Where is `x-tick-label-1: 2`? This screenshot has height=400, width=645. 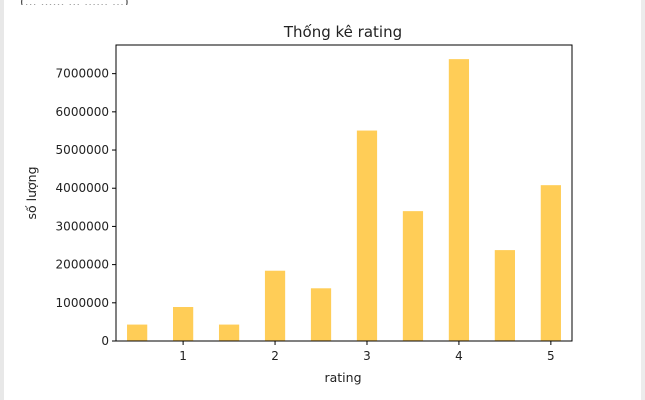
x-tick-label-1: 2 is located at coordinates (275, 356).